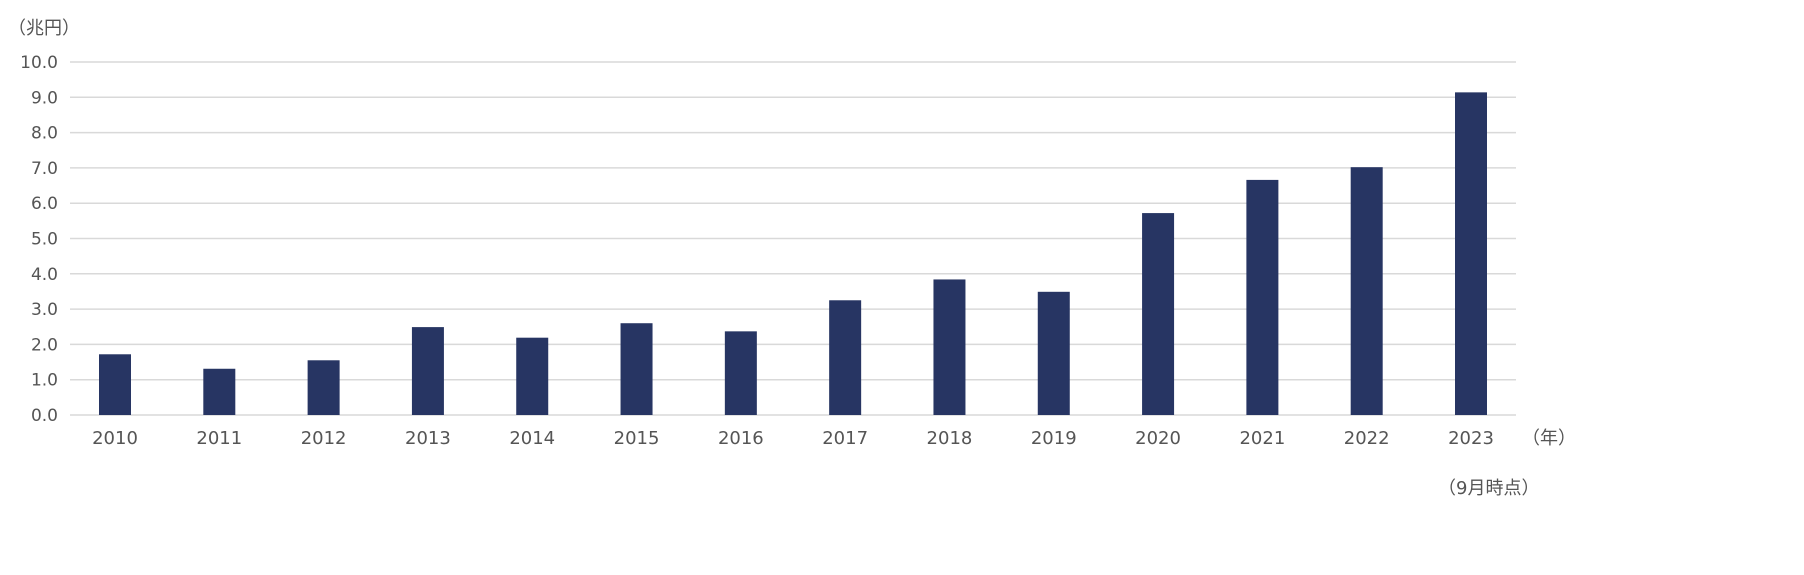 This screenshot has width=1804, height=575. Describe the element at coordinates (44, 134) in the screenshot. I see `y-tick-label: 8.0` at that location.